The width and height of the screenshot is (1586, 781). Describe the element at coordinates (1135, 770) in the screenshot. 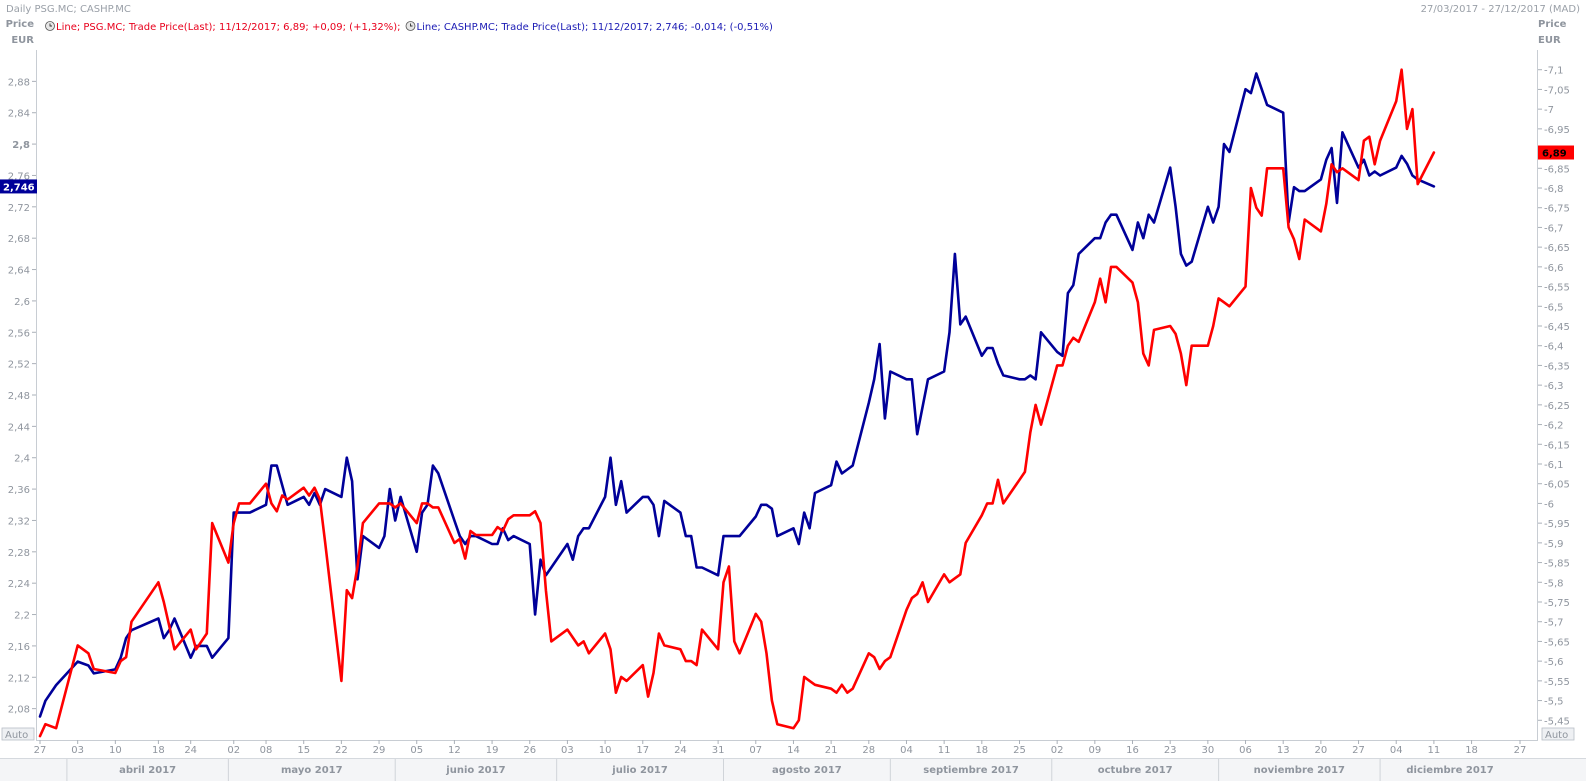

I see `month-label: octubre 2017` at that location.